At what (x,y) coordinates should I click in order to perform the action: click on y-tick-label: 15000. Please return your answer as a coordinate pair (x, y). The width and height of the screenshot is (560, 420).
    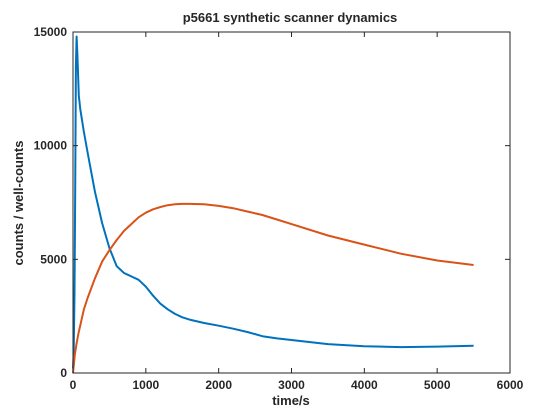
    Looking at the image, I should click on (51, 32).